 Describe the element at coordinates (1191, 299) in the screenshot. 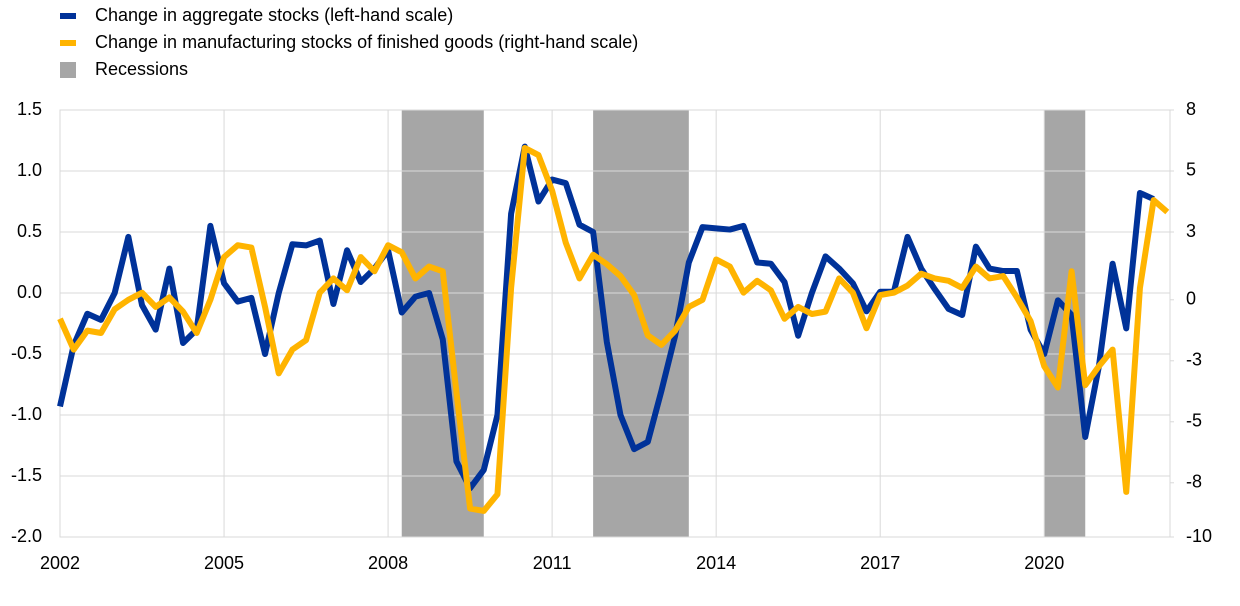

I see `y2-tick-label: 0` at that location.